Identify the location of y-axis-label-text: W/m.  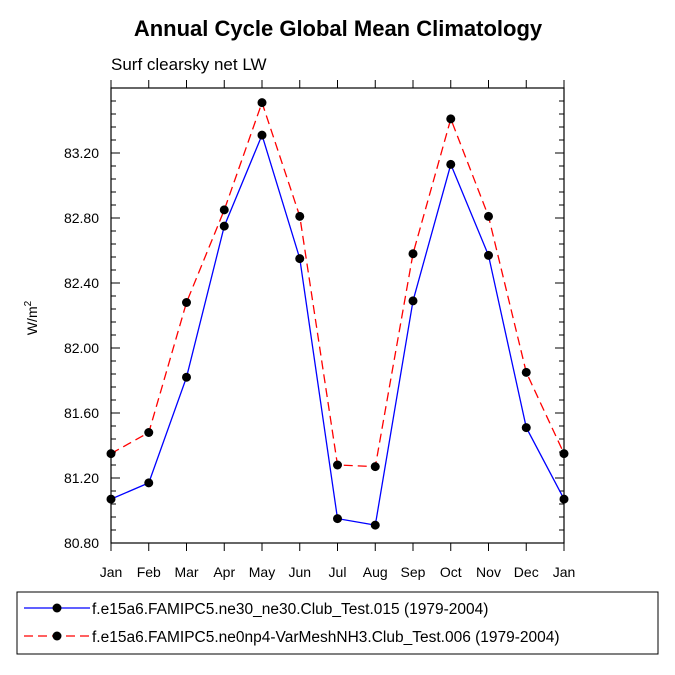
(32, 320).